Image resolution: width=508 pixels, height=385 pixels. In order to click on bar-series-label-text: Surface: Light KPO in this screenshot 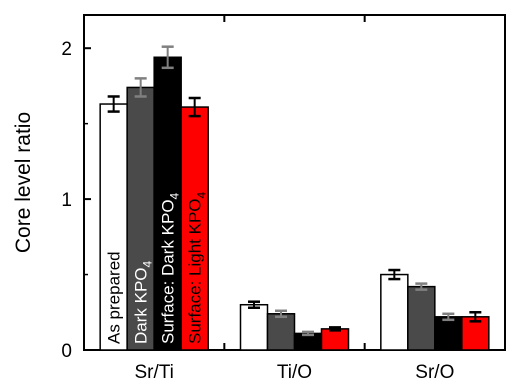, I will do `click(195, 271)`.